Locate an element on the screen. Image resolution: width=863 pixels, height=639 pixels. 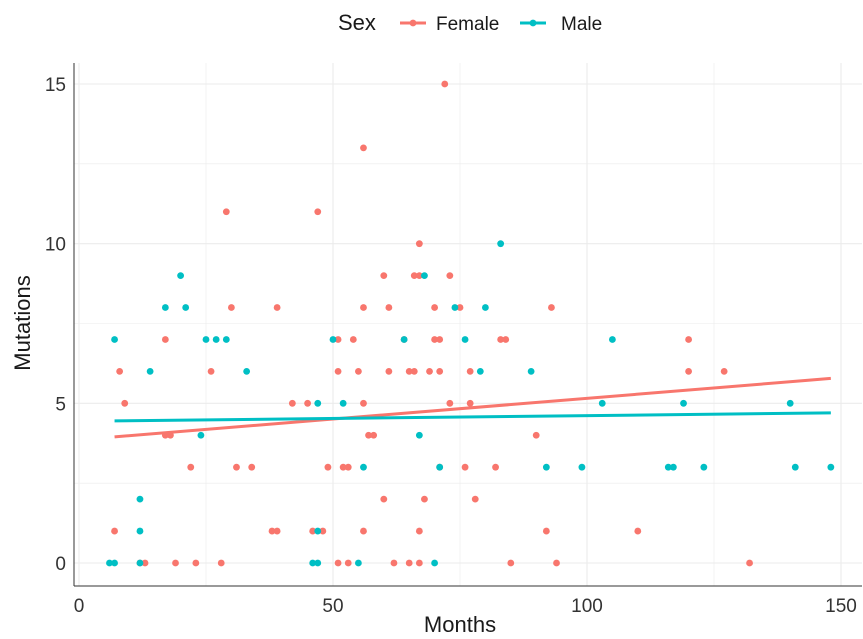
trend-line-female is located at coordinates (472, 407).